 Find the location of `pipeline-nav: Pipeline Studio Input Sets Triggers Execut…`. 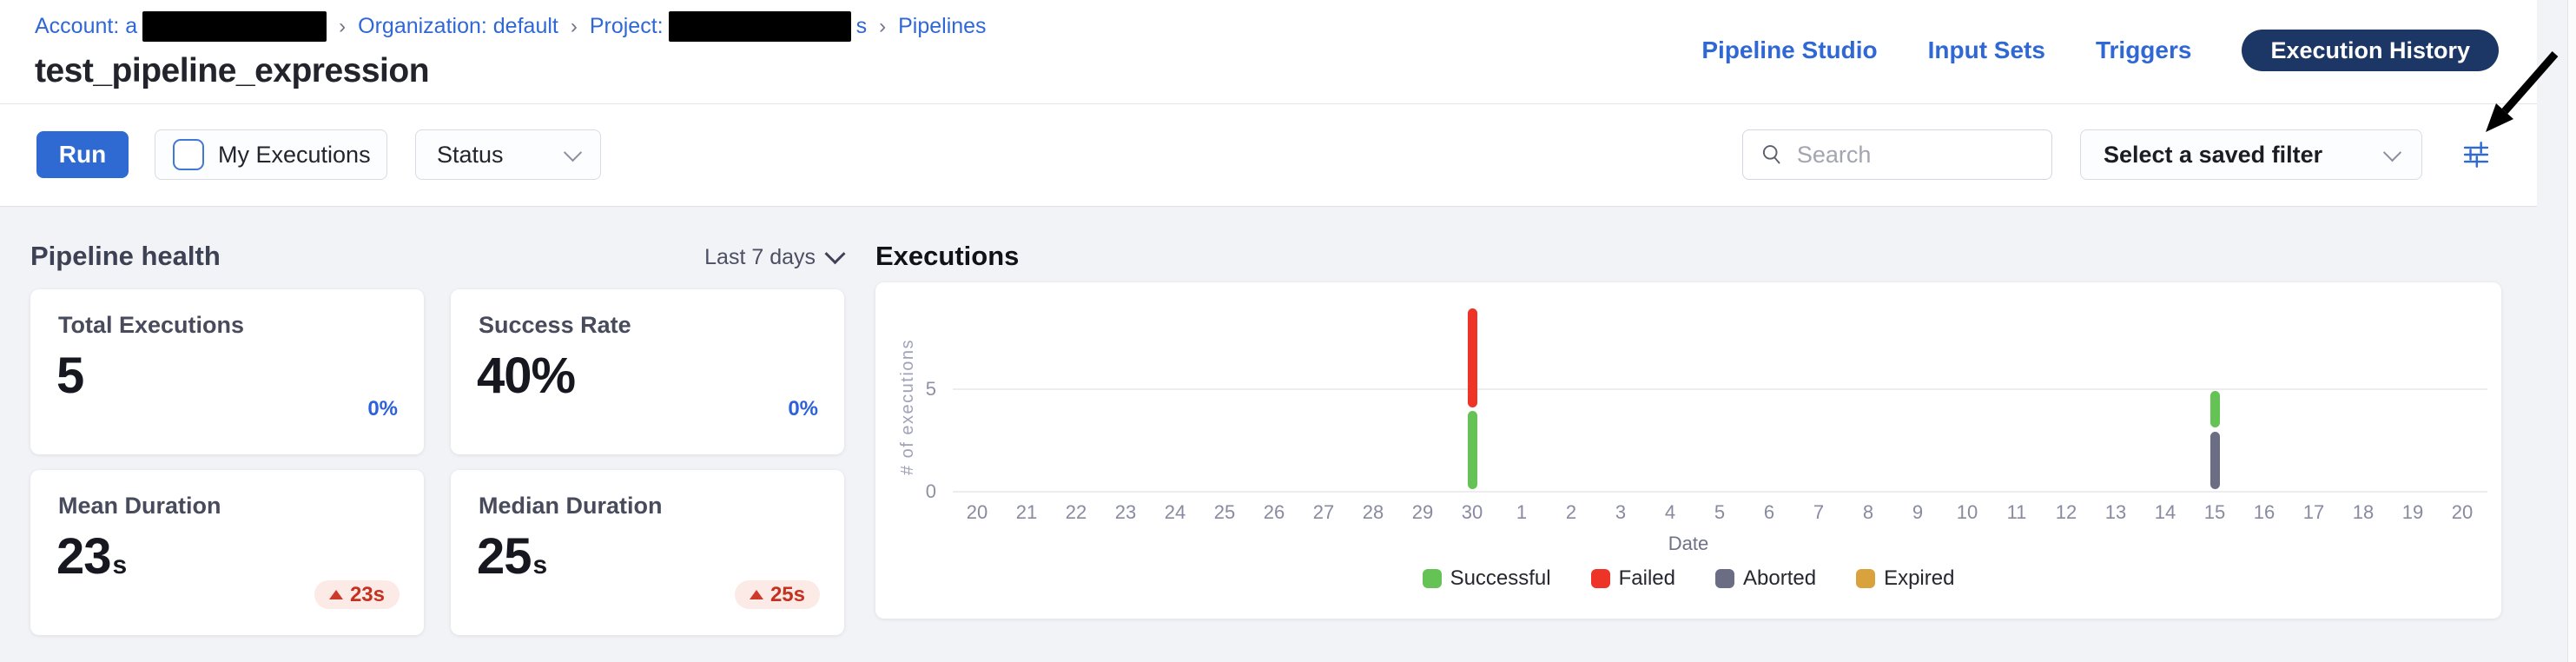

pipeline-nav: Pipeline Studio Input Sets Triggers Execut… is located at coordinates (2100, 50).